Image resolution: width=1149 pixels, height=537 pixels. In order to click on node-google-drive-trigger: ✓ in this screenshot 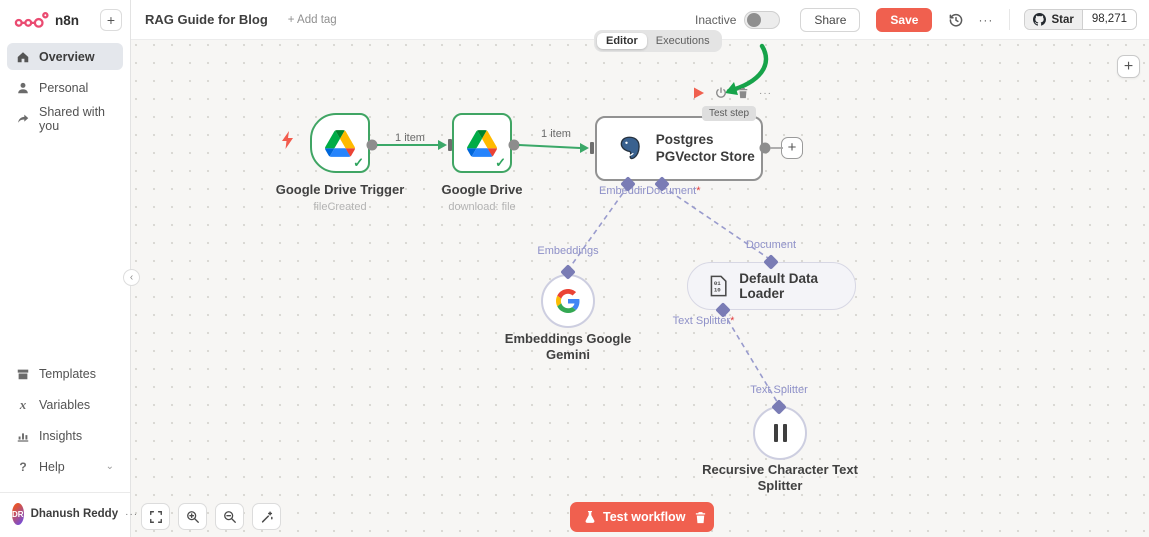, I will do `click(340, 143)`.